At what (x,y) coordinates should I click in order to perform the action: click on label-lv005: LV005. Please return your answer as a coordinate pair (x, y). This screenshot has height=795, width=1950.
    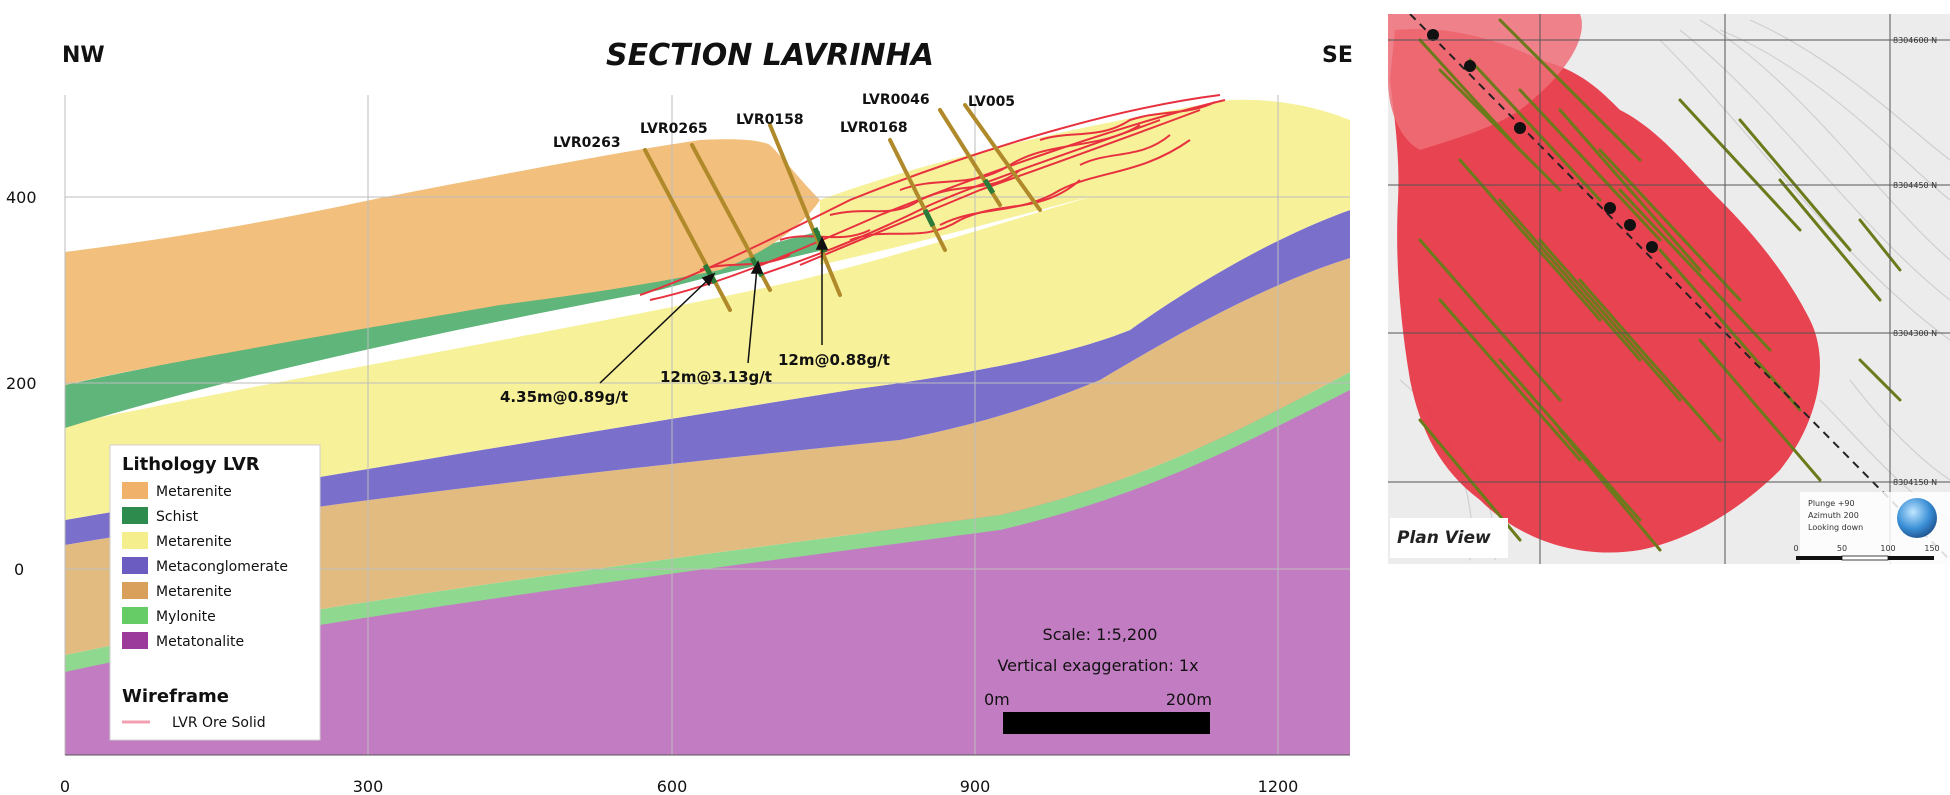
    Looking at the image, I should click on (991, 102).